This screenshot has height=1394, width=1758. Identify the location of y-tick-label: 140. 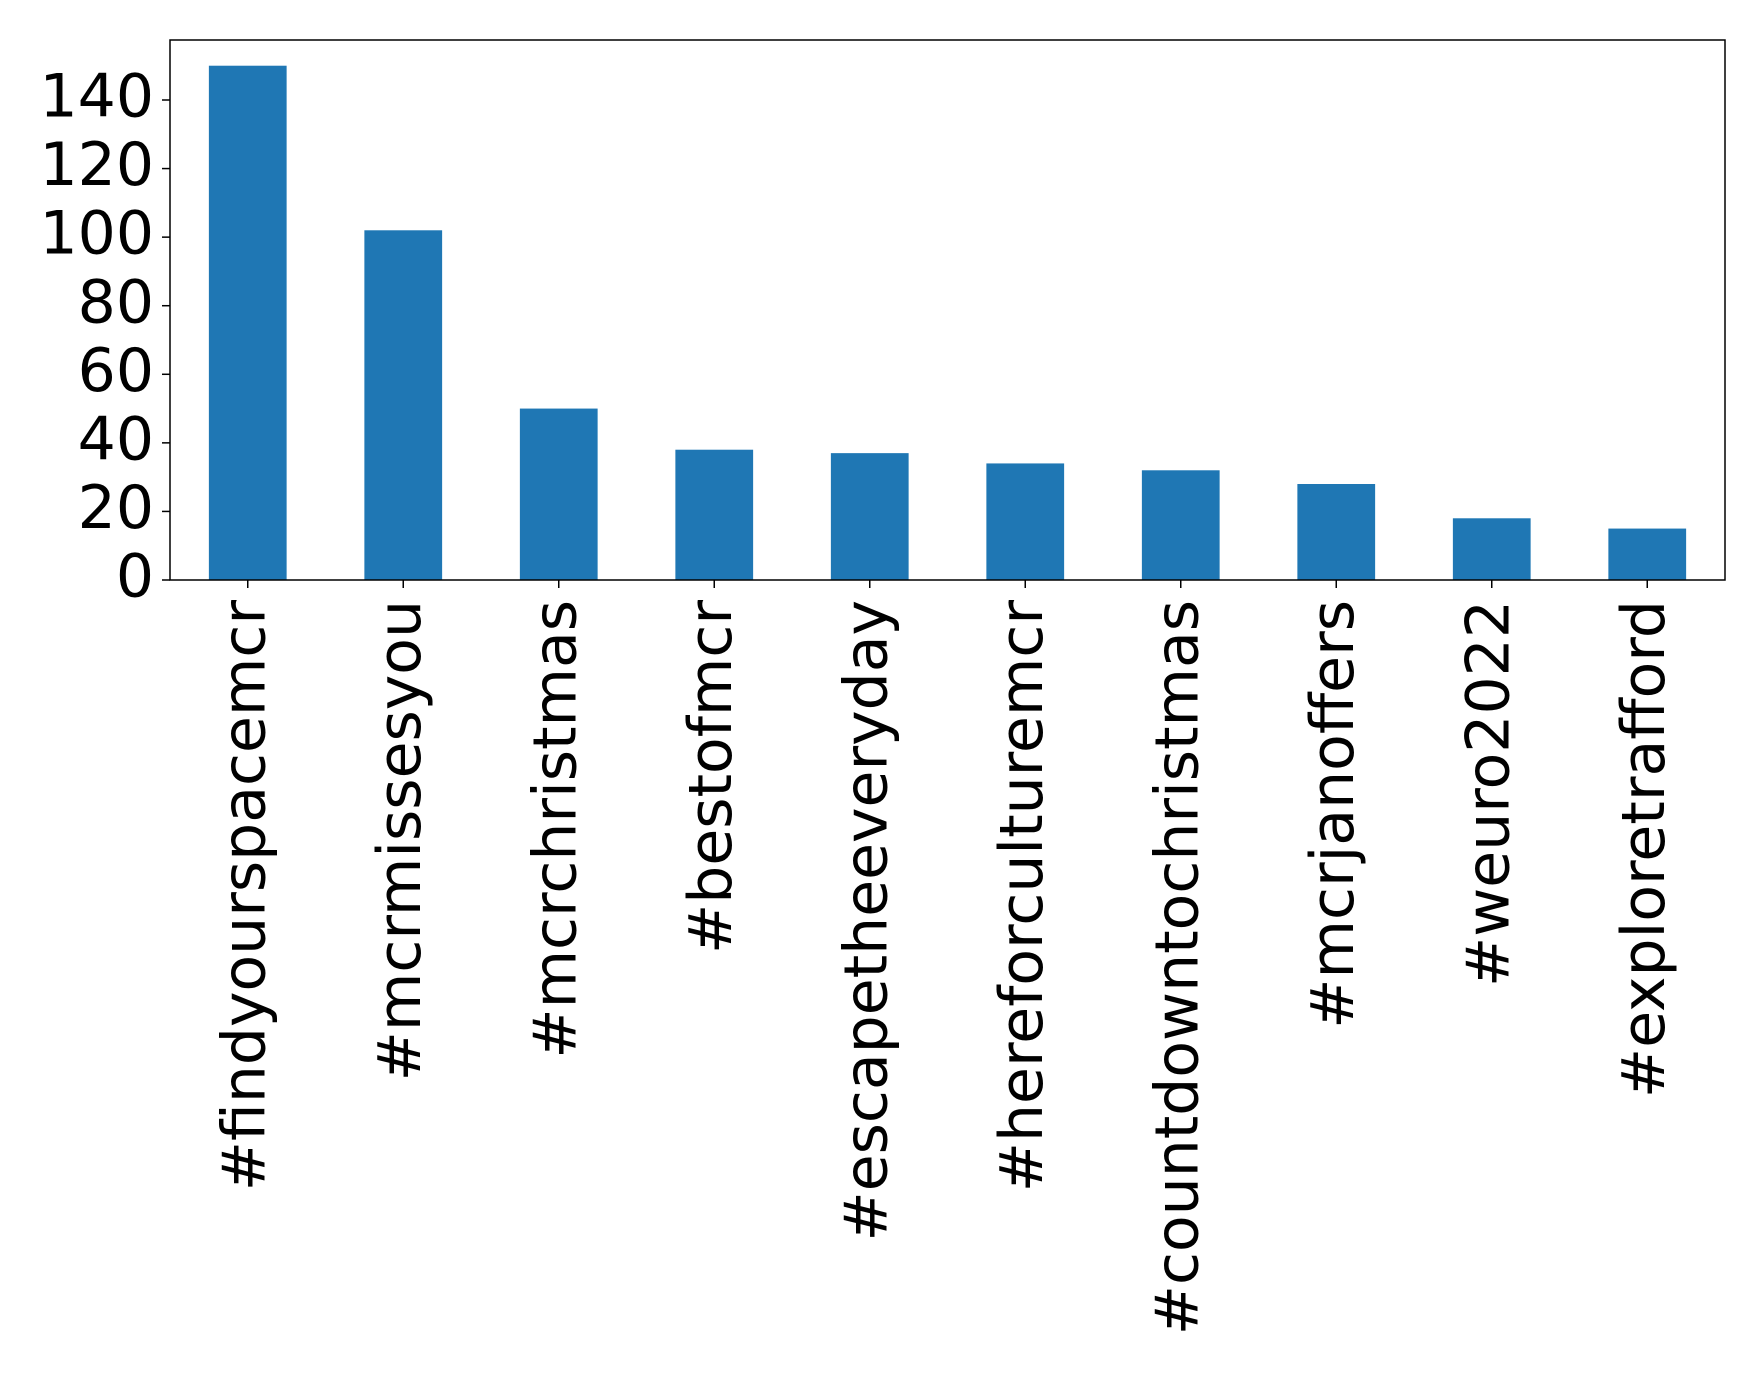
(96, 97).